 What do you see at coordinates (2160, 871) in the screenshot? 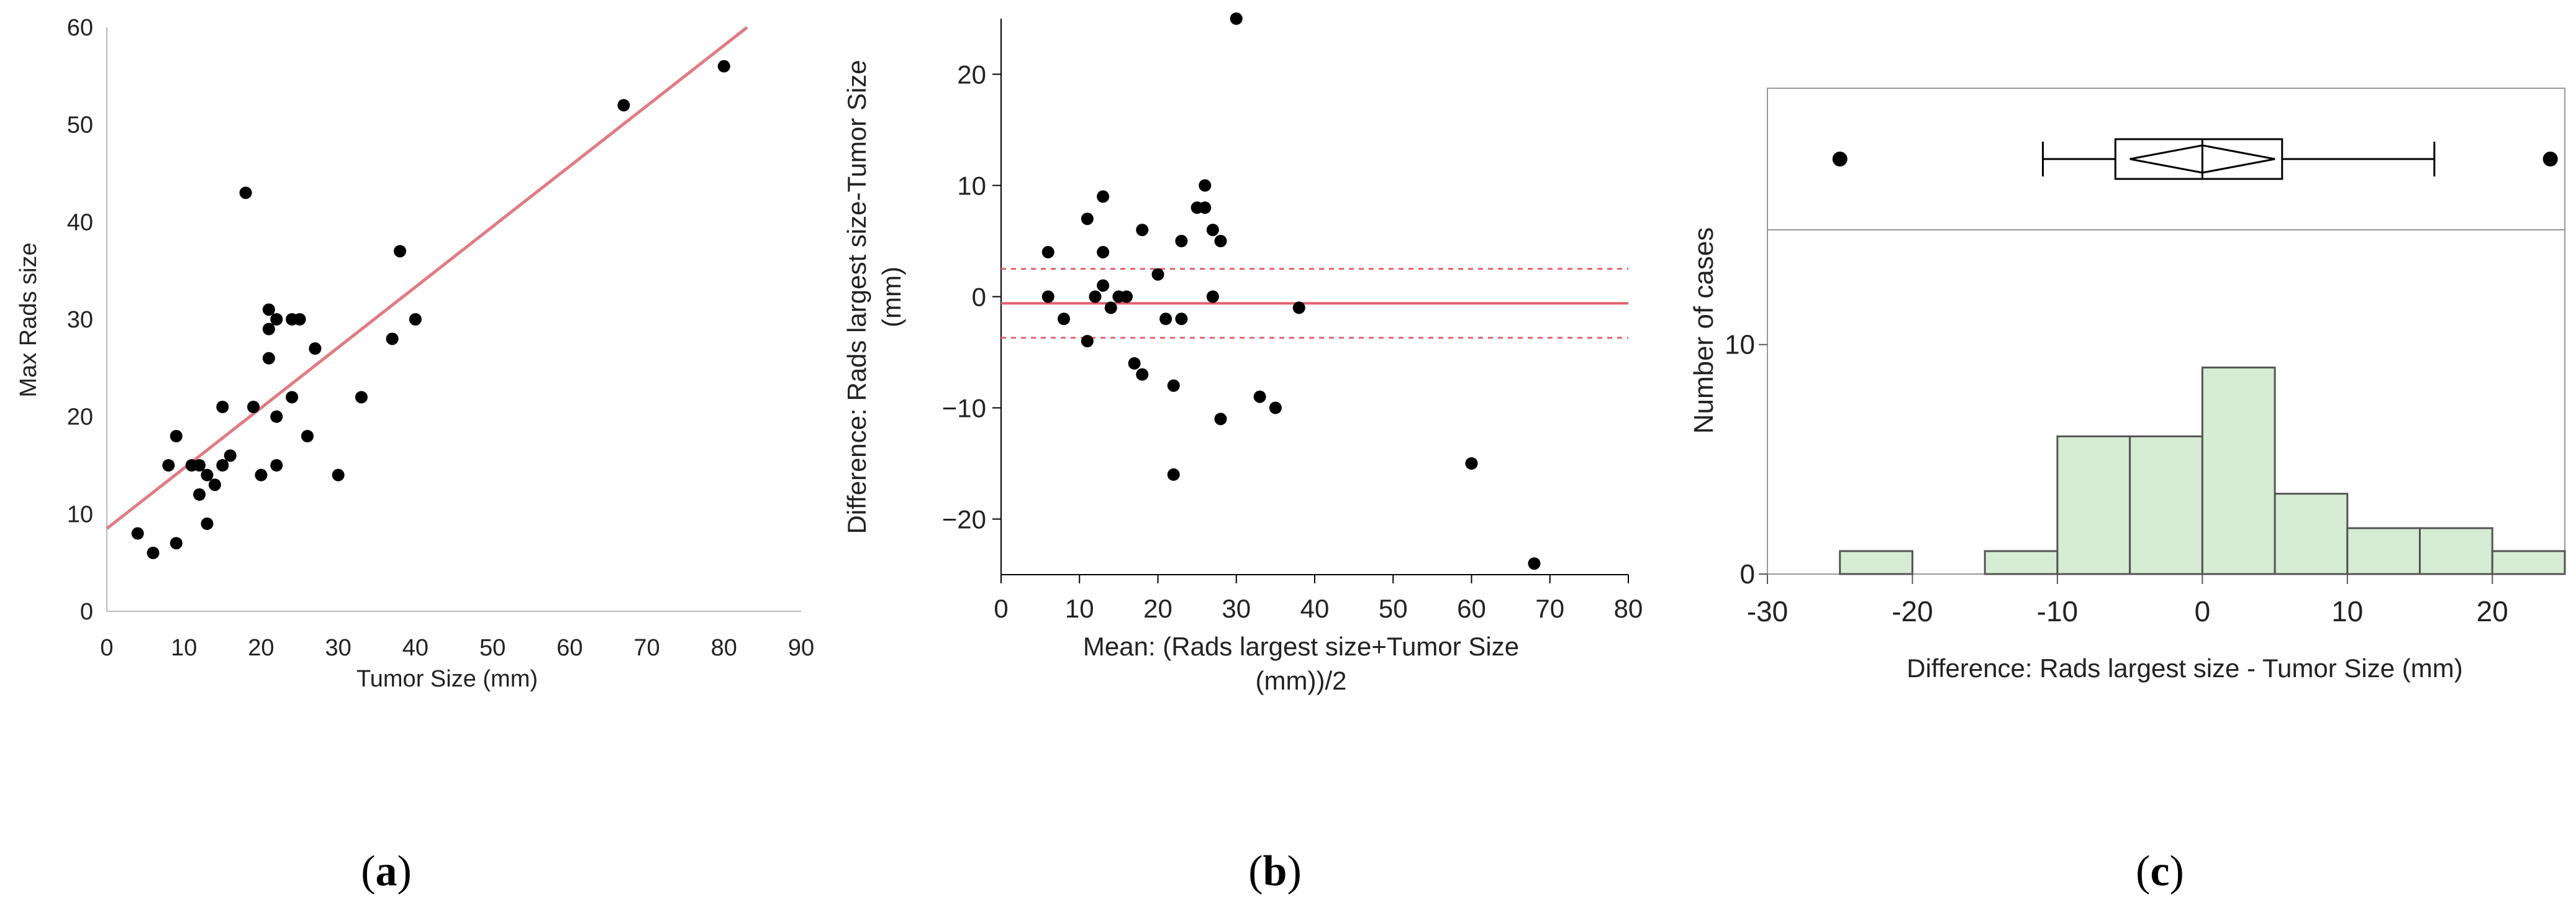
I see `panel-label-c: (c)` at bounding box center [2160, 871].